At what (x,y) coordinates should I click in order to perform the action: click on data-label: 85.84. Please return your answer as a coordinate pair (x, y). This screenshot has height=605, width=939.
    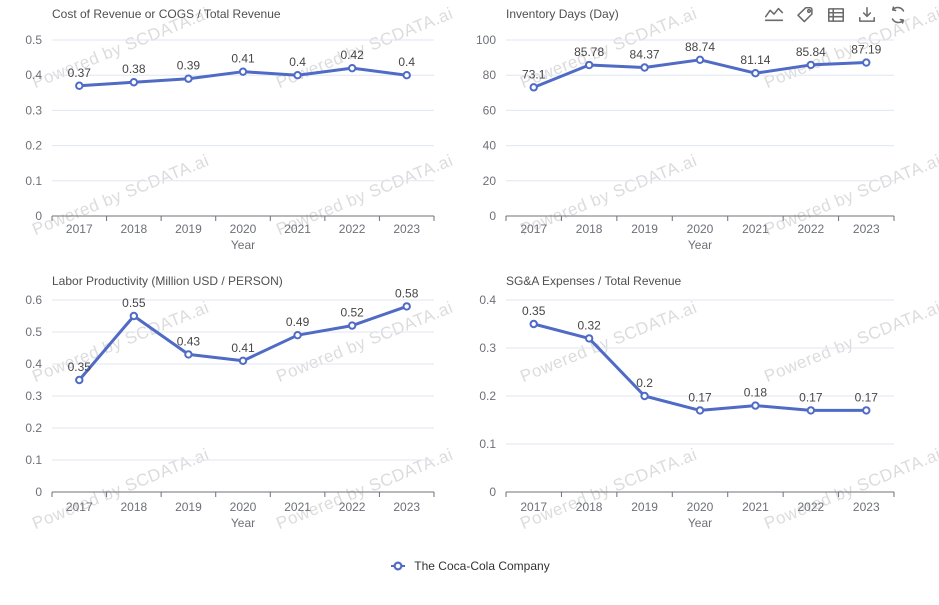
    Looking at the image, I should click on (811, 52).